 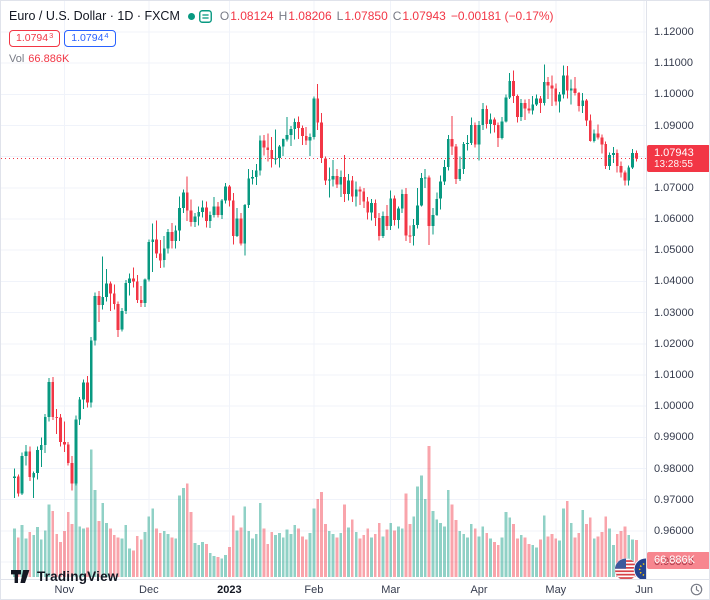 I want to click on time-axis-label: Apr, so click(x=479, y=590).